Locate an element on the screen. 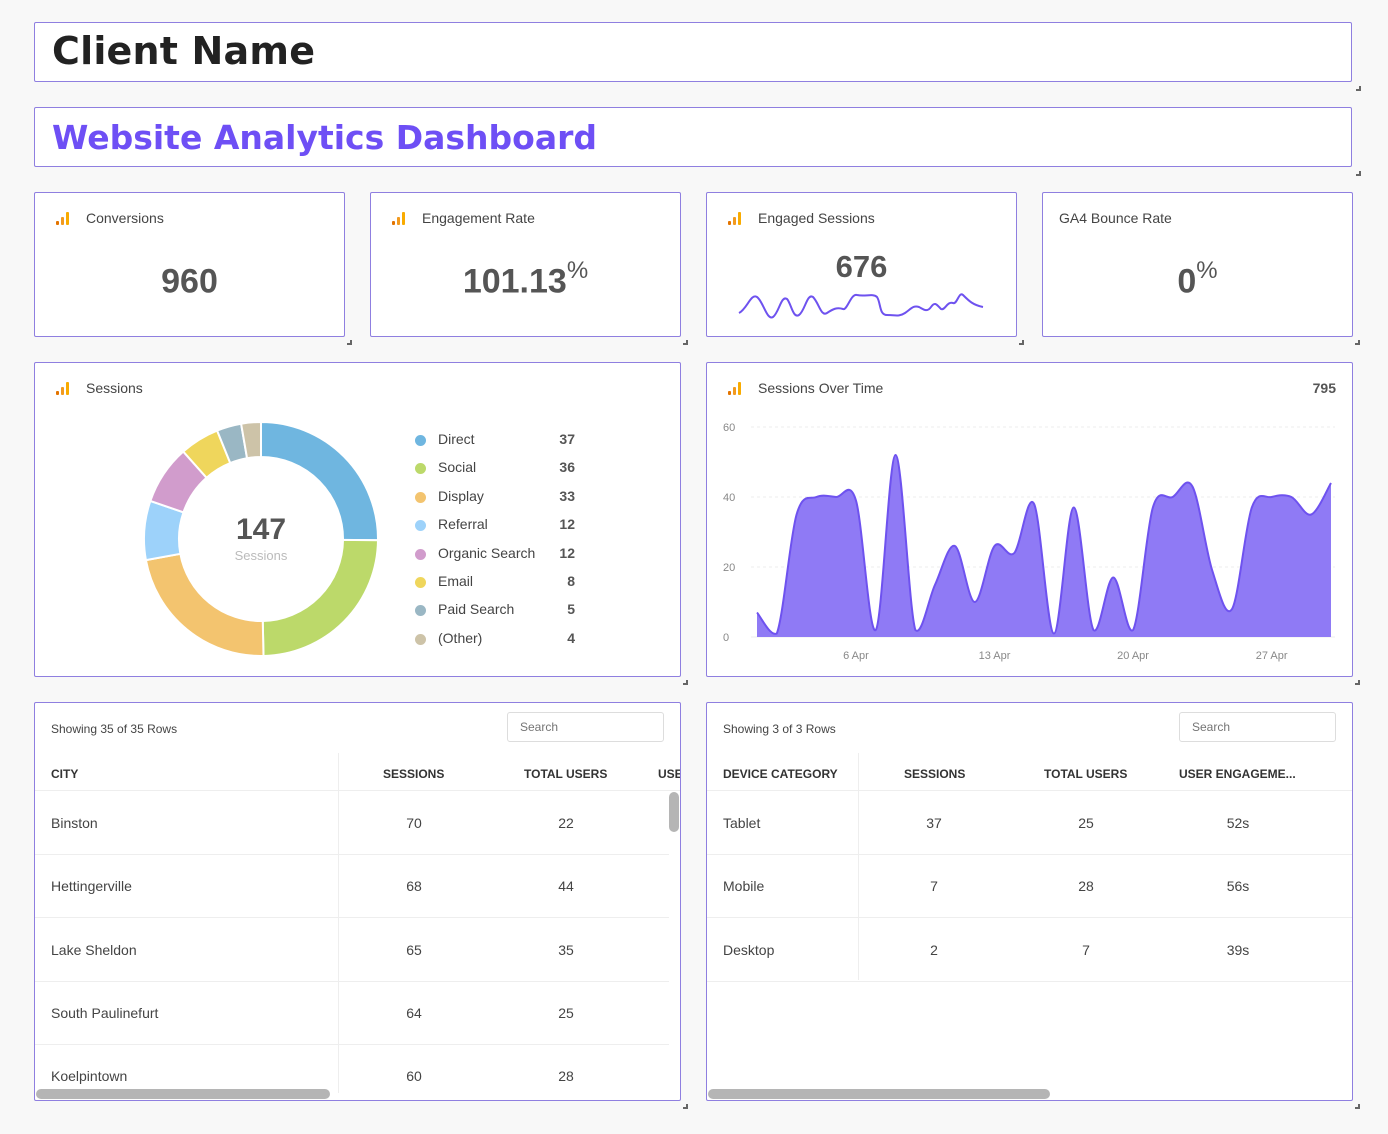  table-cell: 22 is located at coordinates (566, 823).